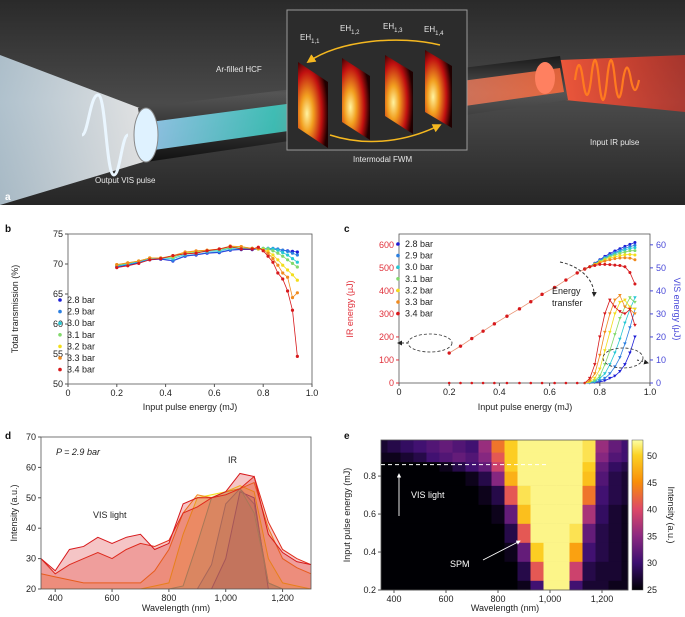 Image resolution: width=685 pixels, height=617 pixels. What do you see at coordinates (81, 358) in the screenshot?
I see `legend-label: 3.3 bar` at bounding box center [81, 358].